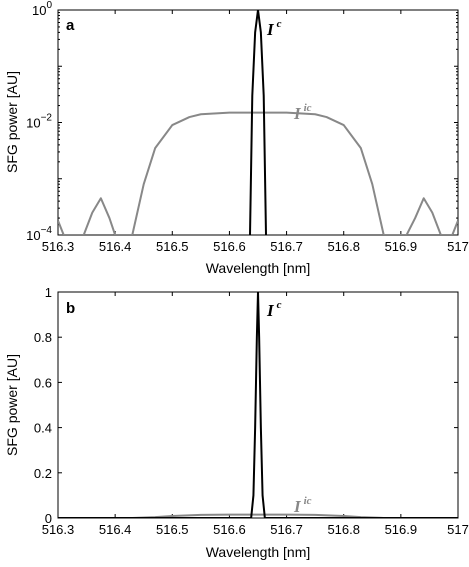 This screenshot has width=469, height=567. I want to click on y-tick-label: 0.4, so click(43, 428).